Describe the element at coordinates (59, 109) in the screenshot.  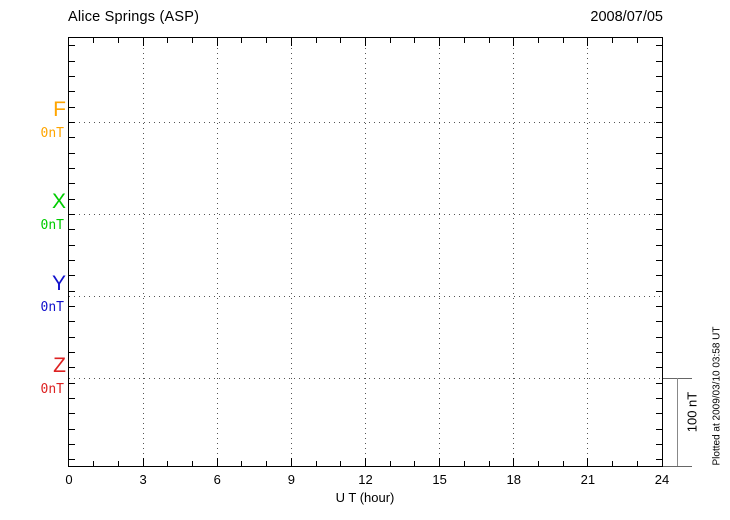
I see `series-F-label: F` at that location.